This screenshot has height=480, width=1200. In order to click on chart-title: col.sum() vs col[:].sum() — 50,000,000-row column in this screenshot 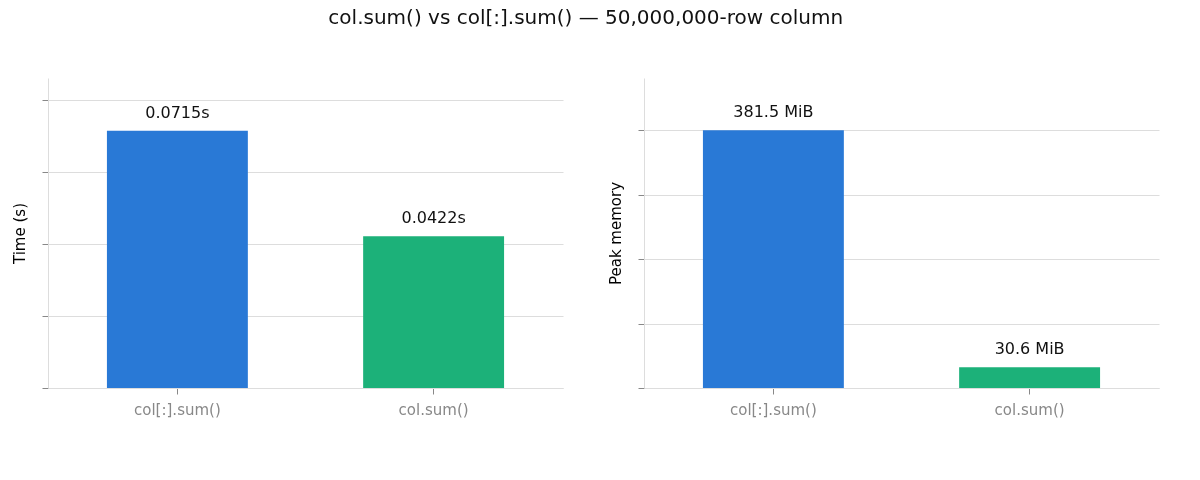, I will do `click(586, 17)`.